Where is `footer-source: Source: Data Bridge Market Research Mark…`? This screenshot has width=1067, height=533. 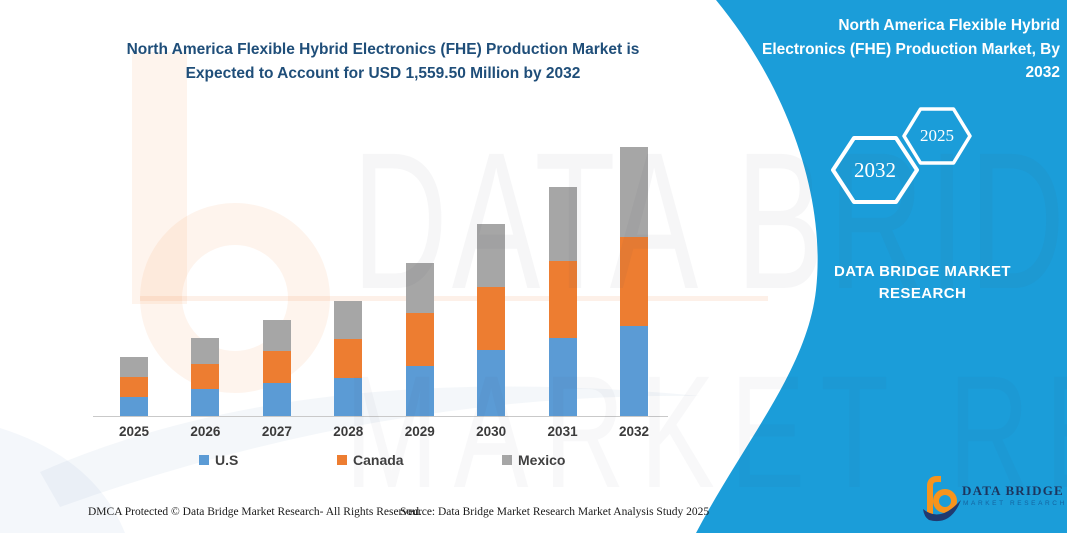 footer-source: Source: Data Bridge Market Research Mark… is located at coordinates (555, 512).